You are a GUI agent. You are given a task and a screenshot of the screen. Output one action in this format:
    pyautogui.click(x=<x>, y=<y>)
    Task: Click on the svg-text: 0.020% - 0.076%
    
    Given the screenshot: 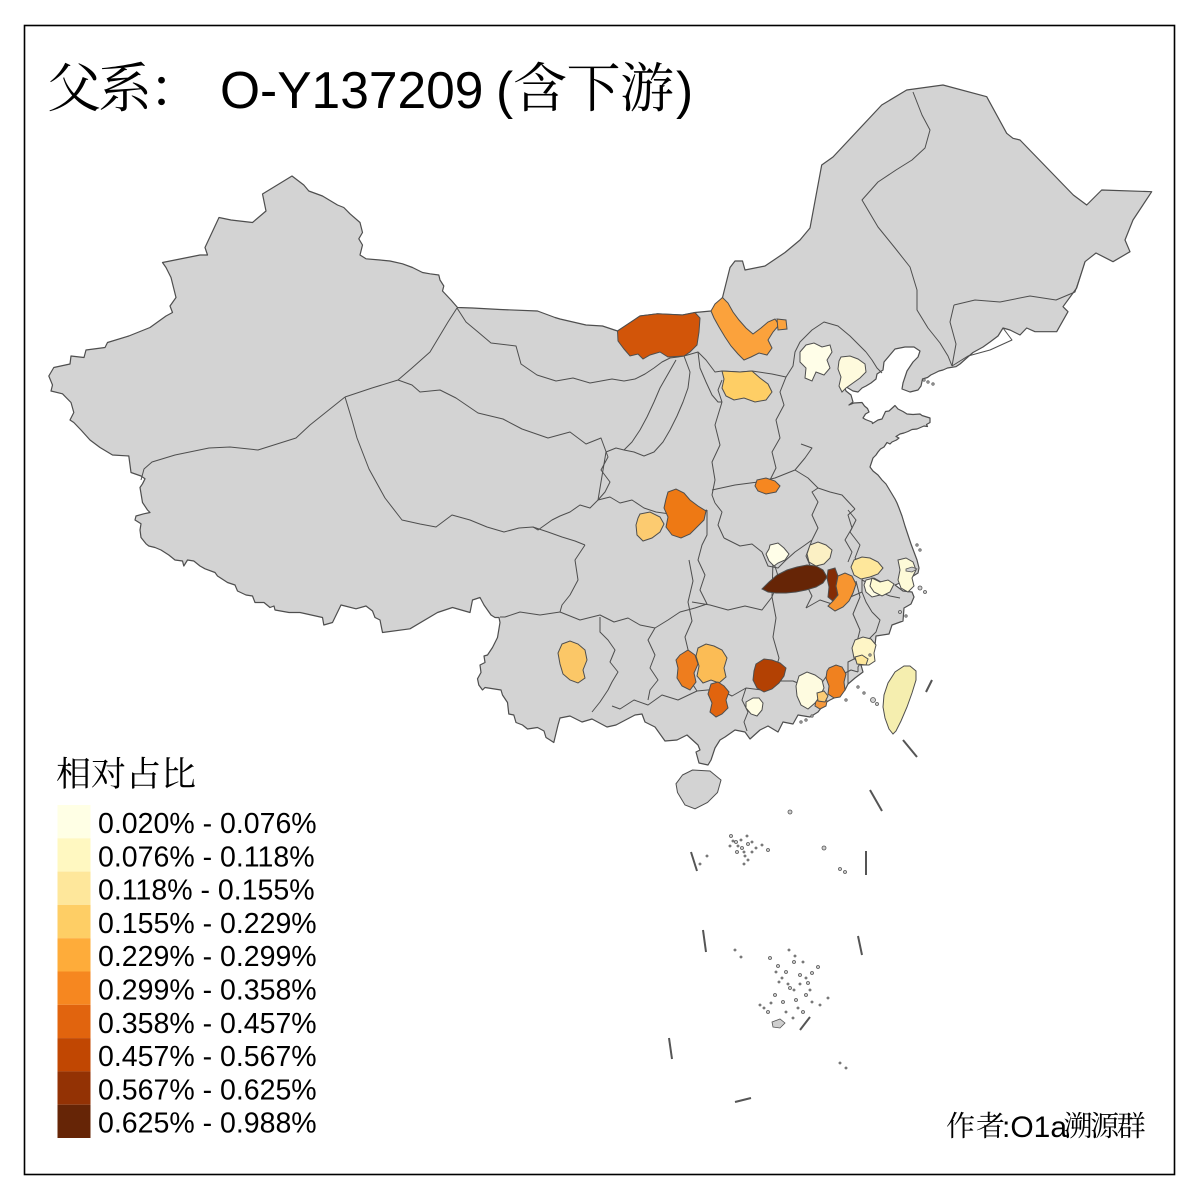 What is the action you would take?
    pyautogui.click(x=207, y=824)
    